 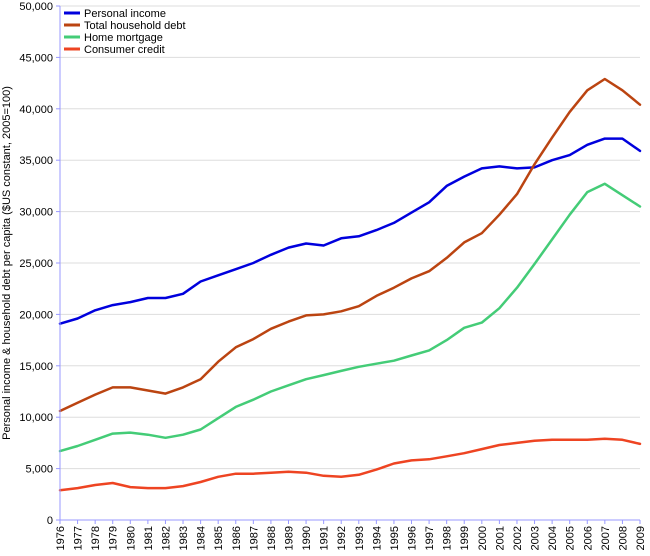 What do you see at coordinates (36, 7) in the screenshot?
I see `y-tick-label: 50,000` at bounding box center [36, 7].